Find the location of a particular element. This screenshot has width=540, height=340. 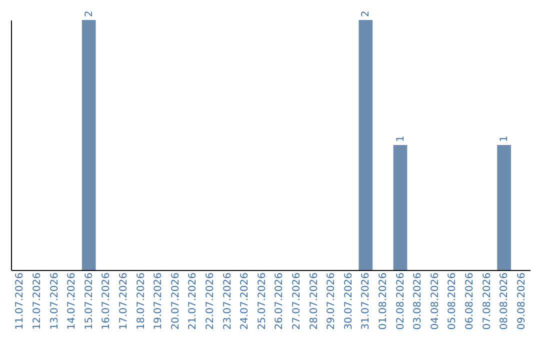

x-tick-label: 16.07.2026 is located at coordinates (106, 301).